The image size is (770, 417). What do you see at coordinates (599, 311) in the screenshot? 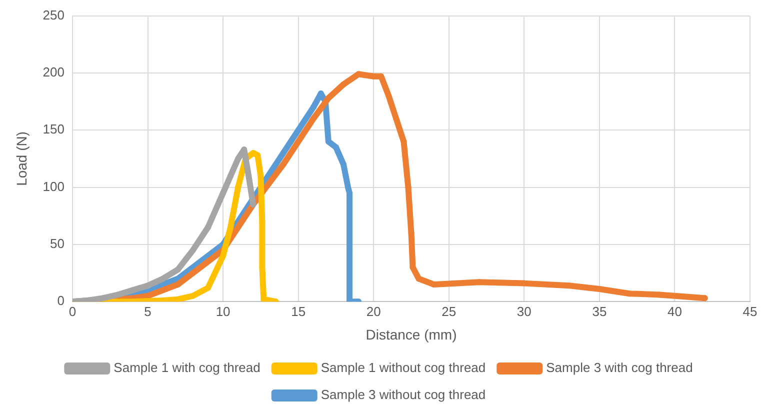
I see `x-tick-label: 35` at bounding box center [599, 311].